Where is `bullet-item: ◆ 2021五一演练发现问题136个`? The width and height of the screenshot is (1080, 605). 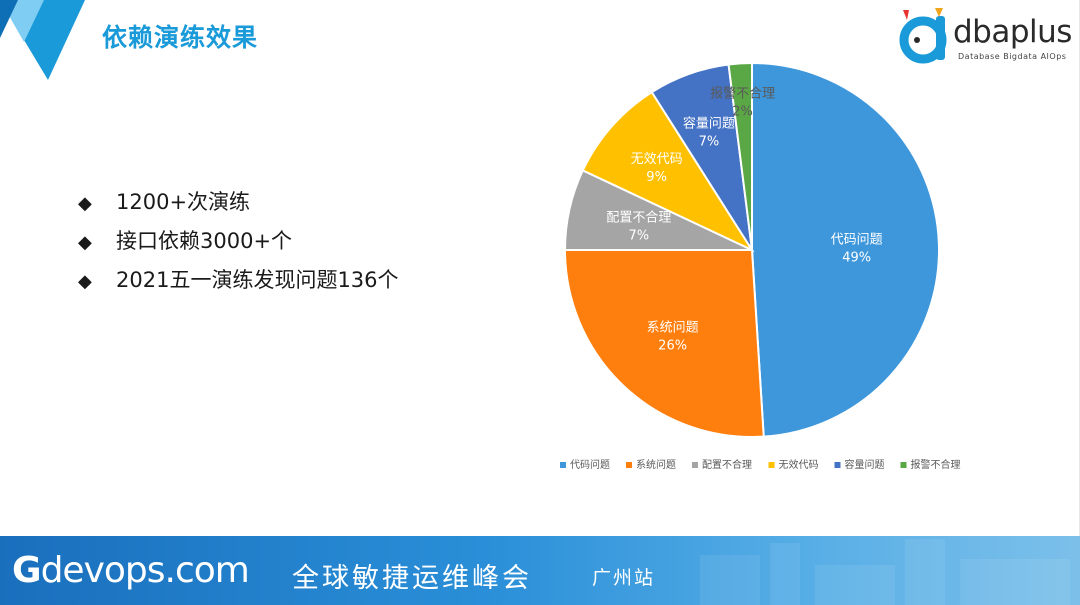 bullet-item: ◆ 2021五一演练发现问题136个 is located at coordinates (238, 281).